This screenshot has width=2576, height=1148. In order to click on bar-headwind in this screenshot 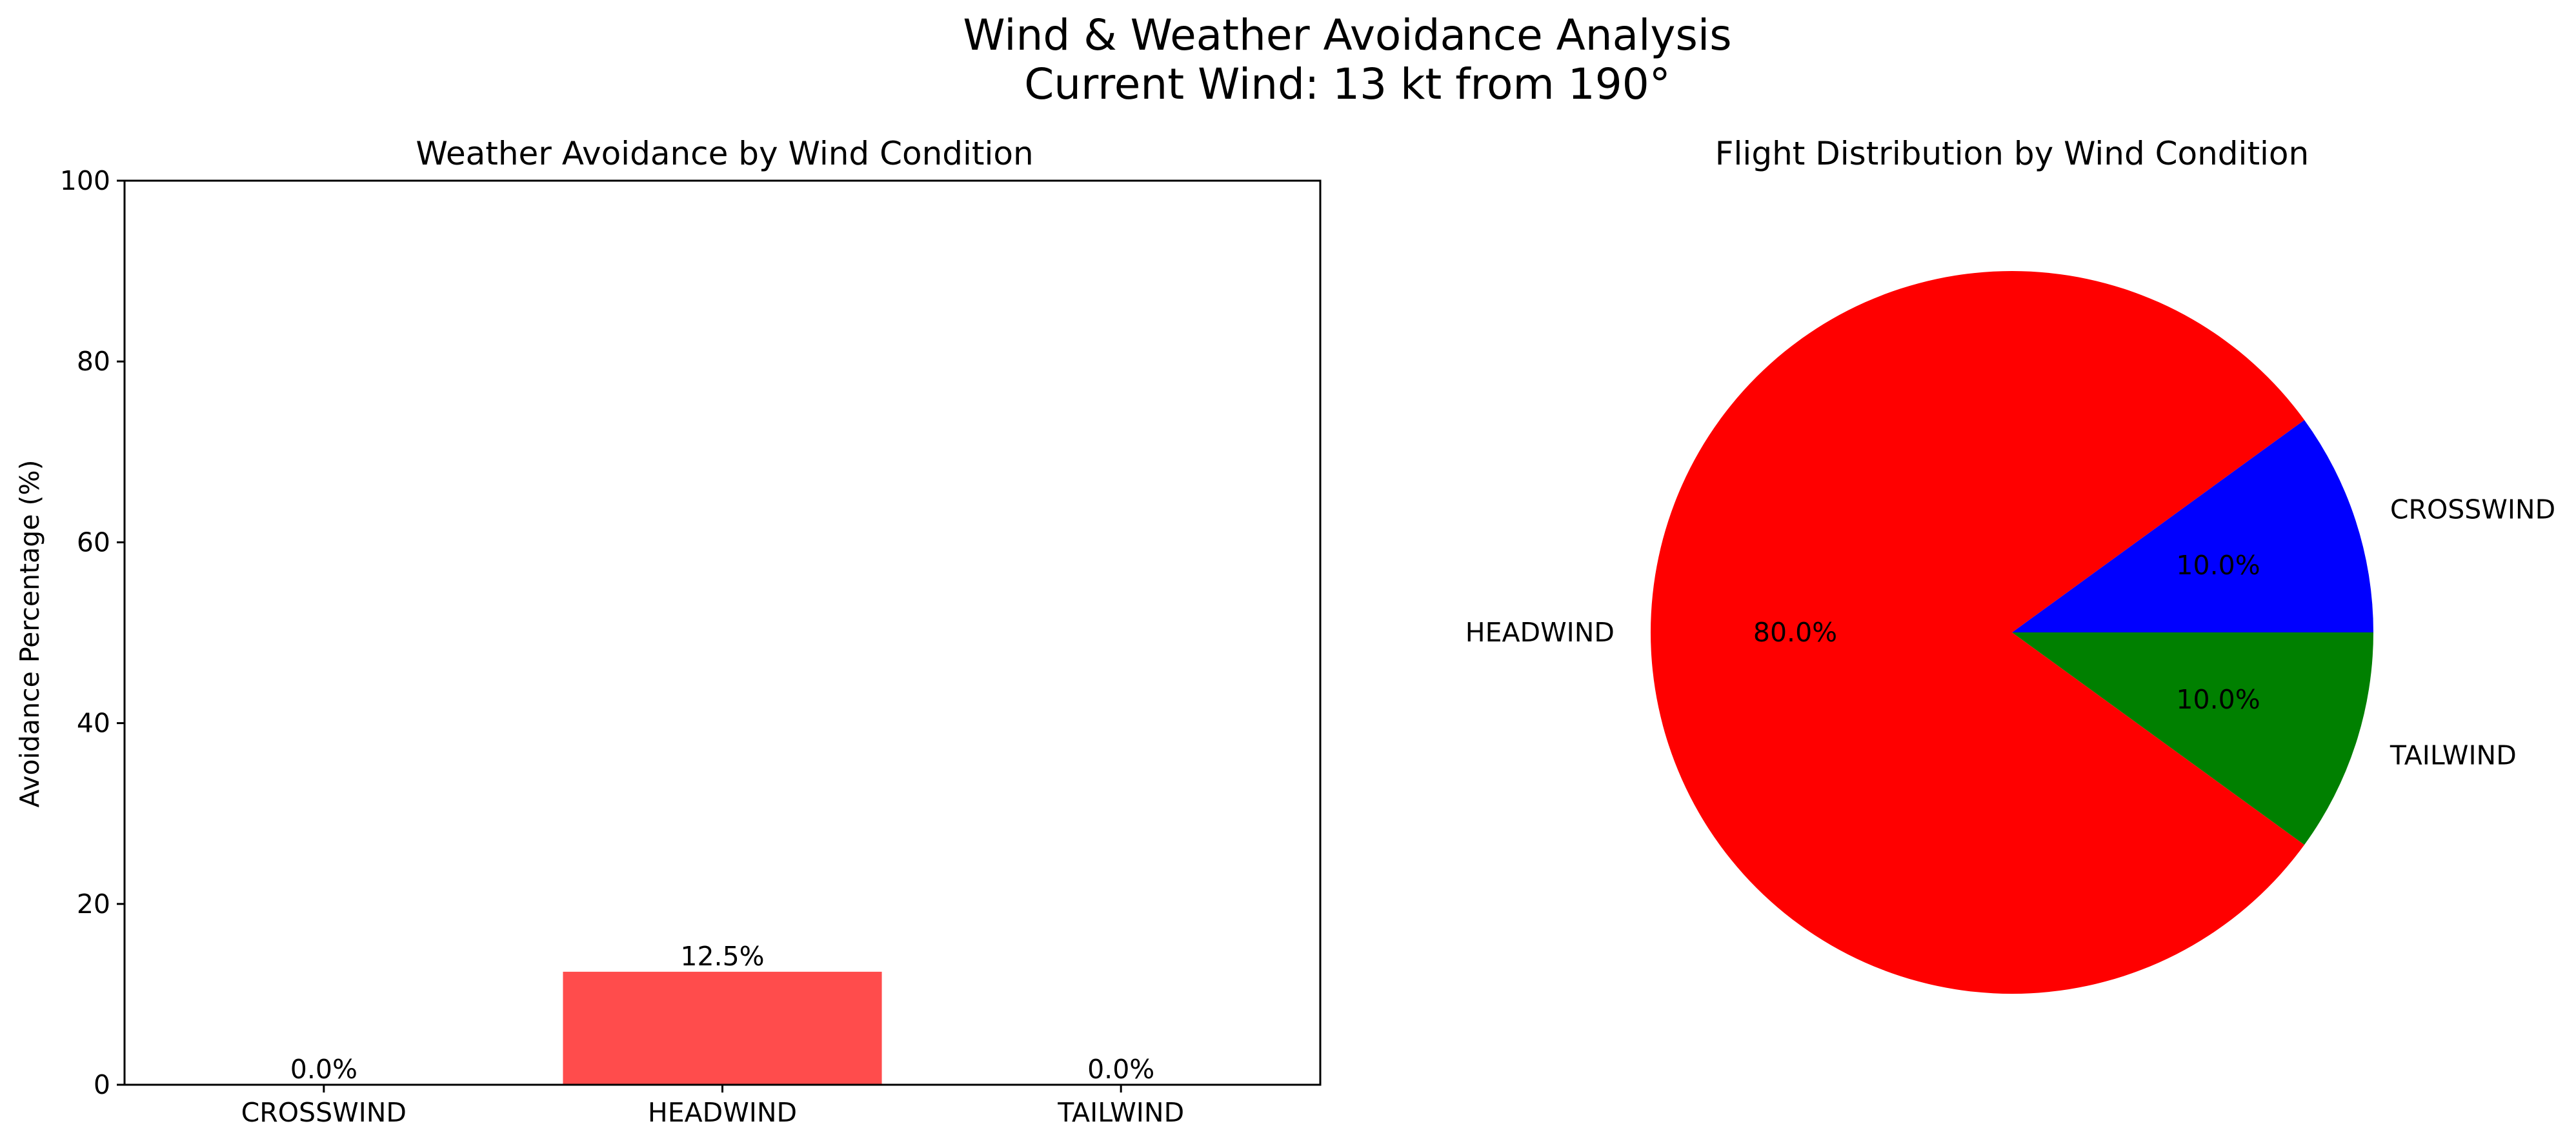, I will do `click(722, 1028)`.